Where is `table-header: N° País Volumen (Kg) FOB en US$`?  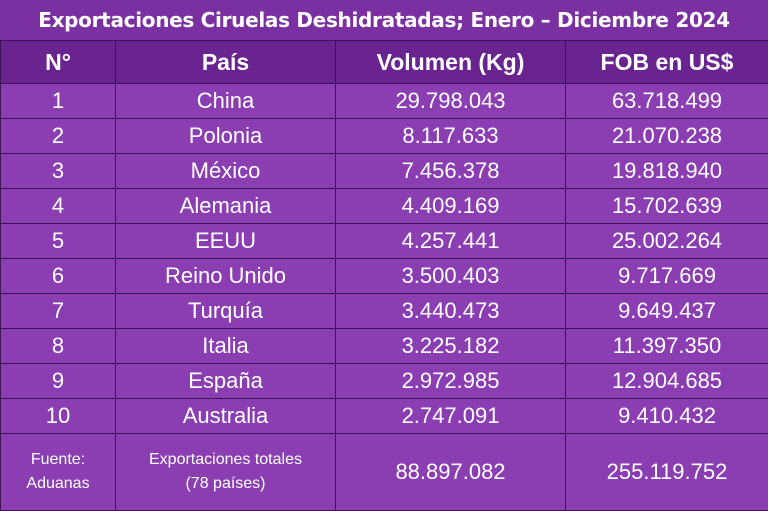
table-header: N° País Volumen (Kg) FOB en US$ is located at coordinates (384, 62).